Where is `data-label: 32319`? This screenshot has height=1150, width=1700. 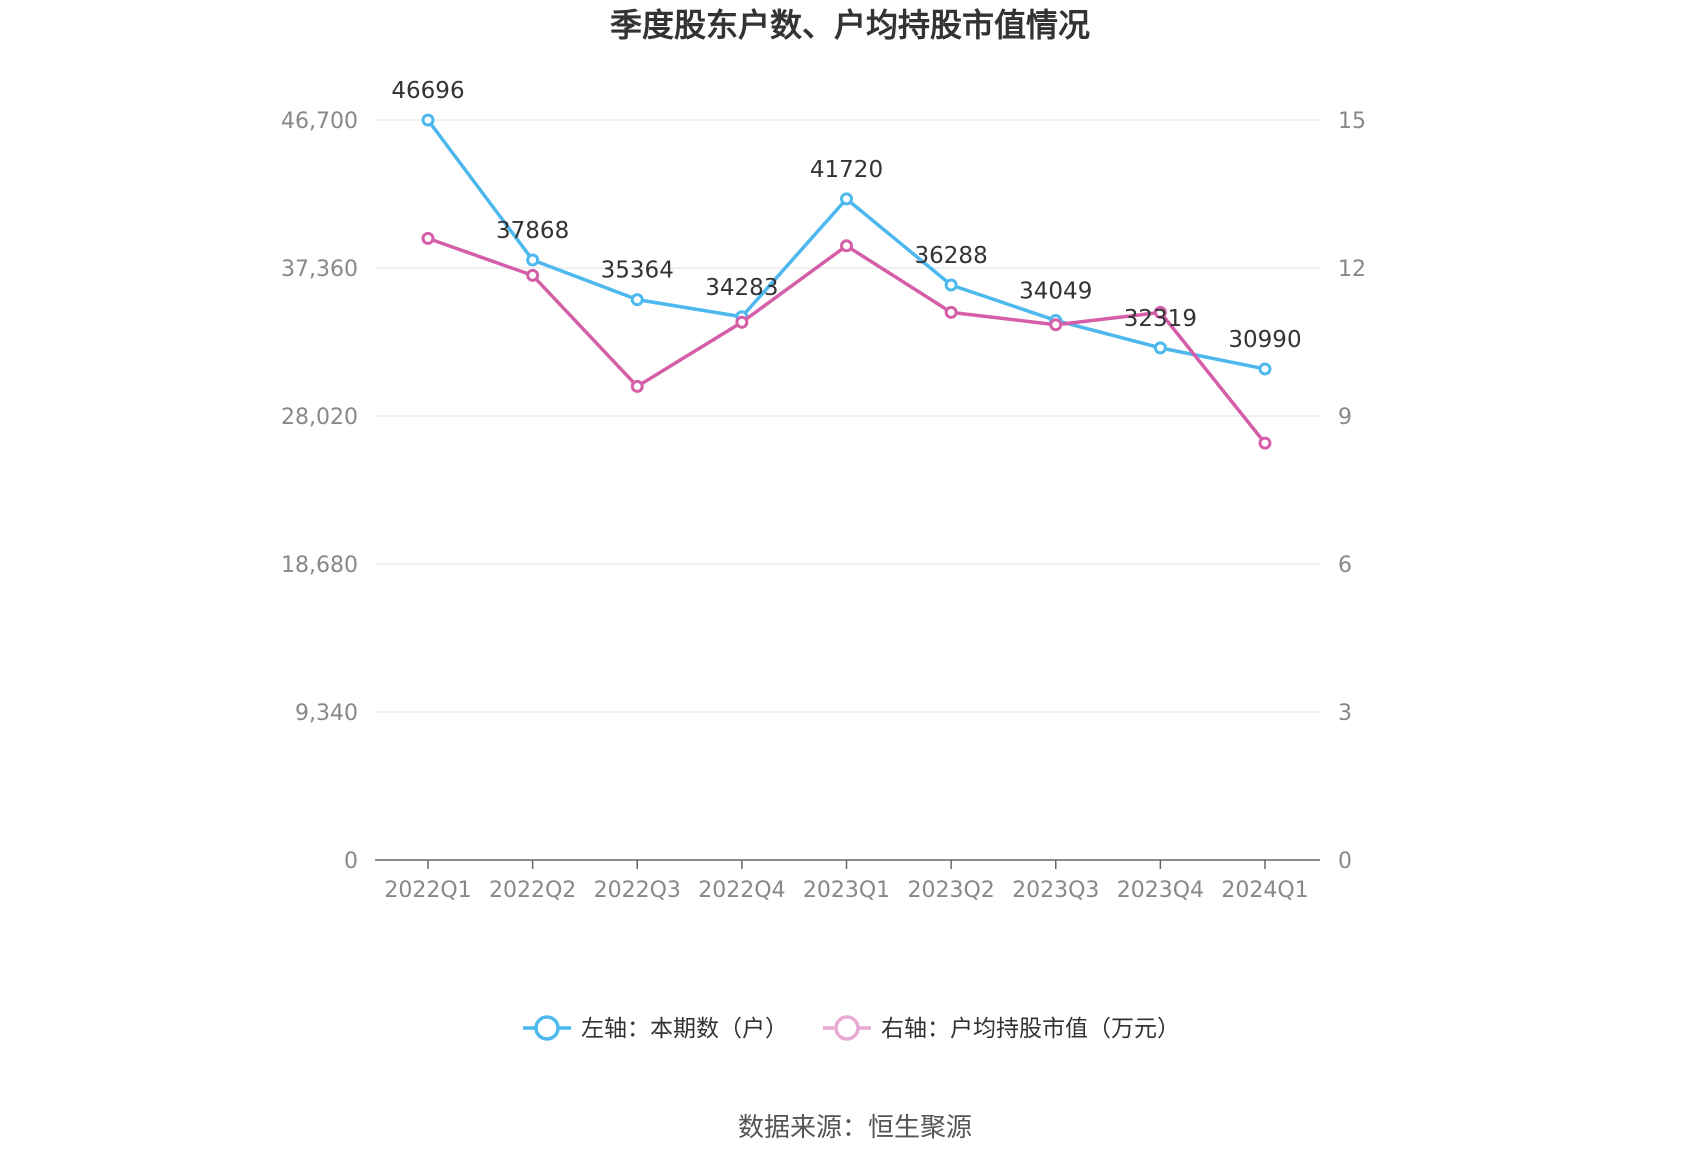 data-label: 32319 is located at coordinates (1160, 319).